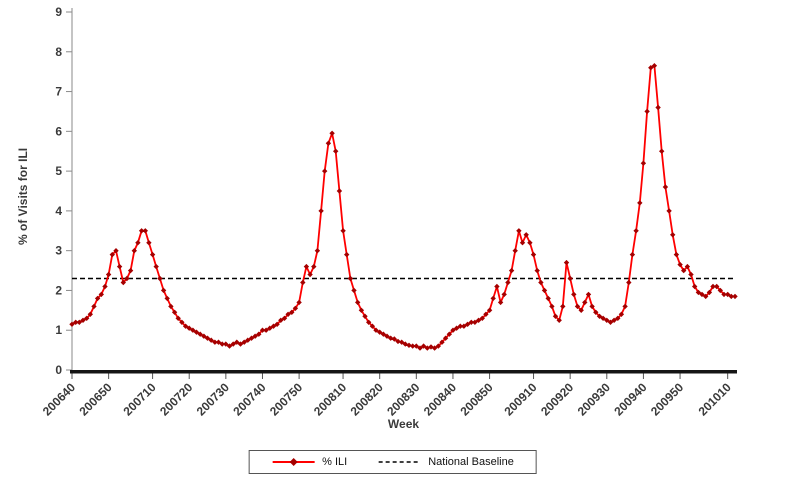  What do you see at coordinates (667, 399) in the screenshot?
I see `x-tick-label: 200950` at bounding box center [667, 399].